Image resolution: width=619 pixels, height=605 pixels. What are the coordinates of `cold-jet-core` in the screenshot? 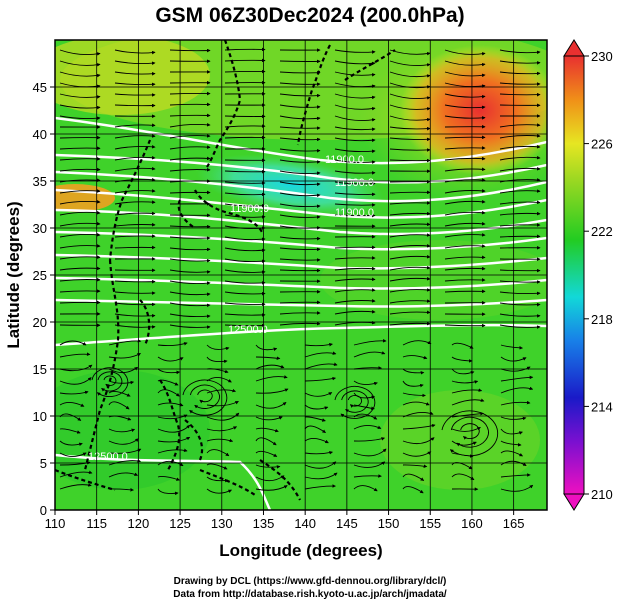 It's located at (290, 185).